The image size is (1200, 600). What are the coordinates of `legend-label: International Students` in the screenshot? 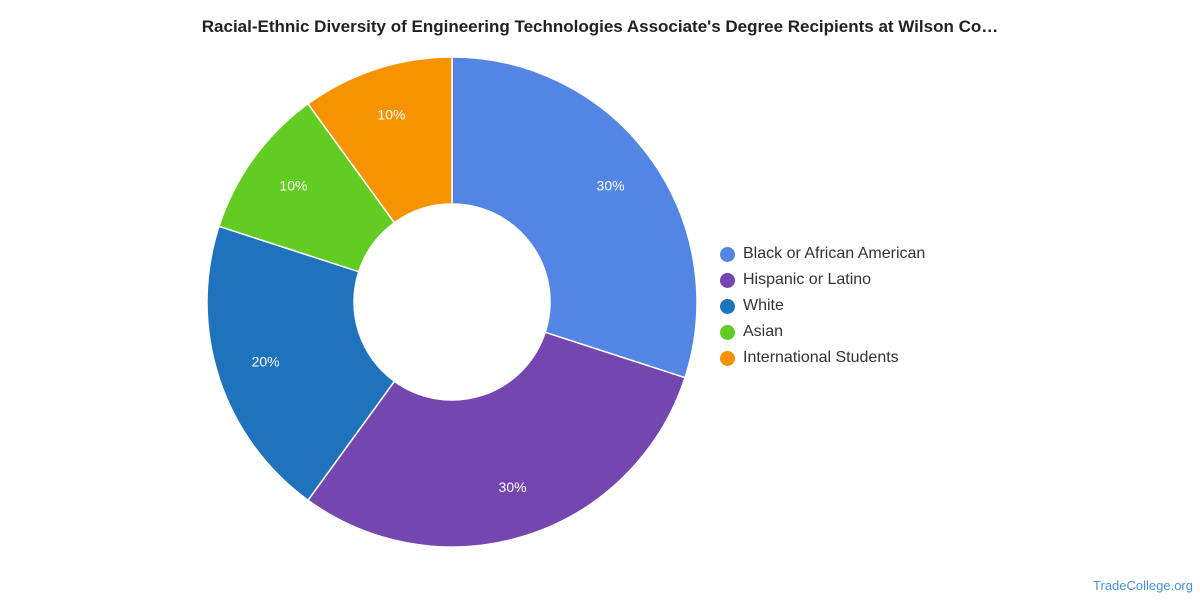 It's located at (821, 357).